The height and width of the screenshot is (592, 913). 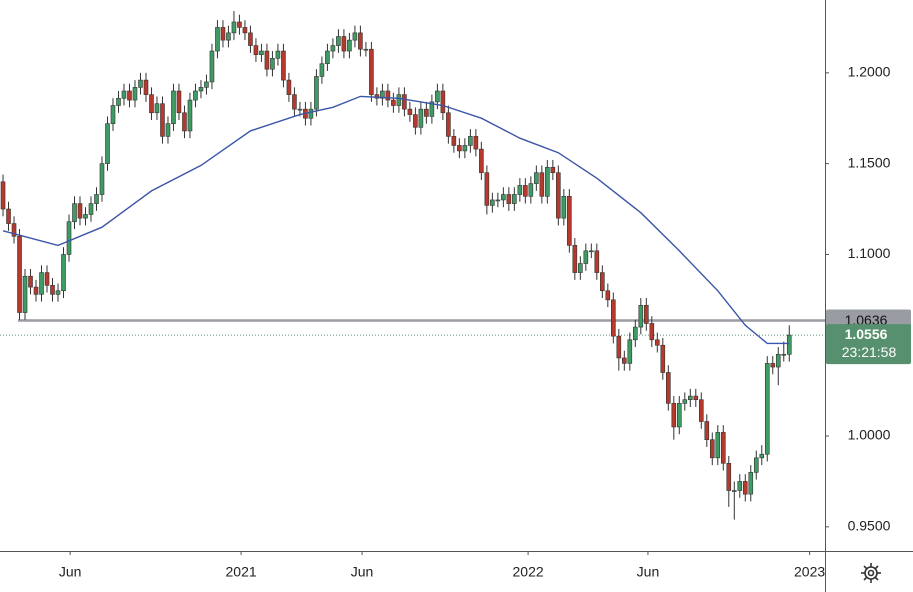 I want to click on settings-icon, so click(x=871, y=573).